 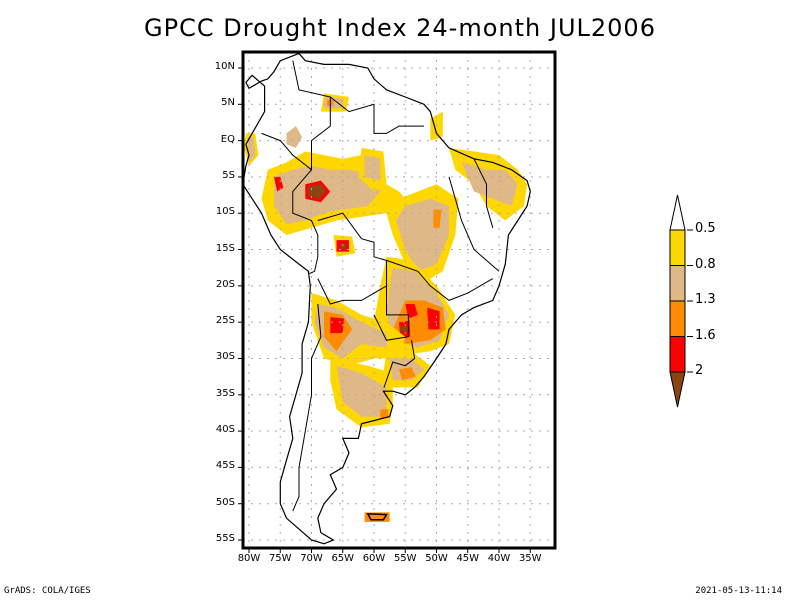 I want to click on colorbar-level-label: 1.6, so click(x=705, y=335).